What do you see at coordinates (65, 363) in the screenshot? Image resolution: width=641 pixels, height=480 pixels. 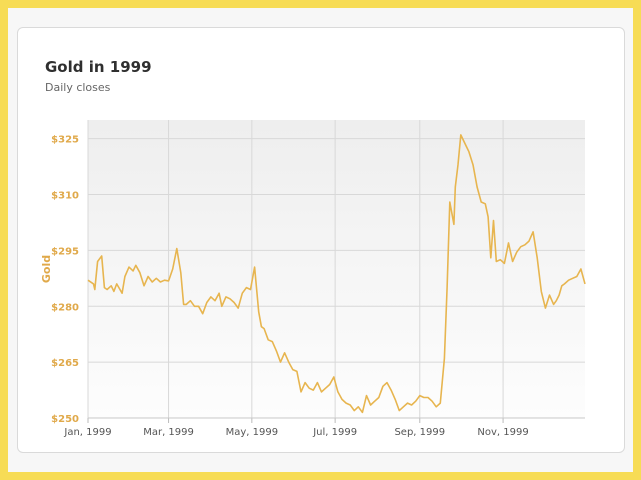 I see `y-tick-label: $265` at bounding box center [65, 363].